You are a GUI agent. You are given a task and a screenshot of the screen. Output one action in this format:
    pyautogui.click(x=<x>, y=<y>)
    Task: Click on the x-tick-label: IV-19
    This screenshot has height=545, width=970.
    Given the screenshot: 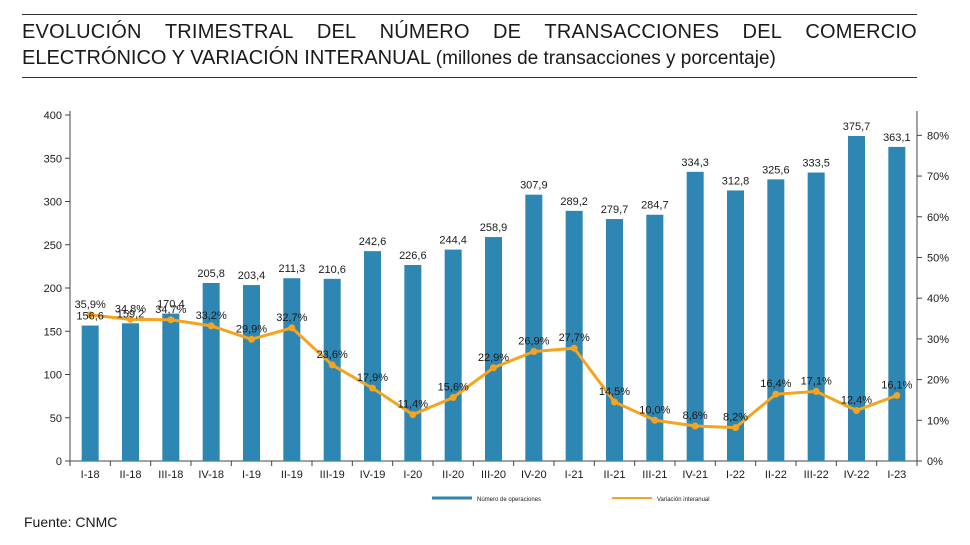 What is the action you would take?
    pyautogui.click(x=373, y=475)
    